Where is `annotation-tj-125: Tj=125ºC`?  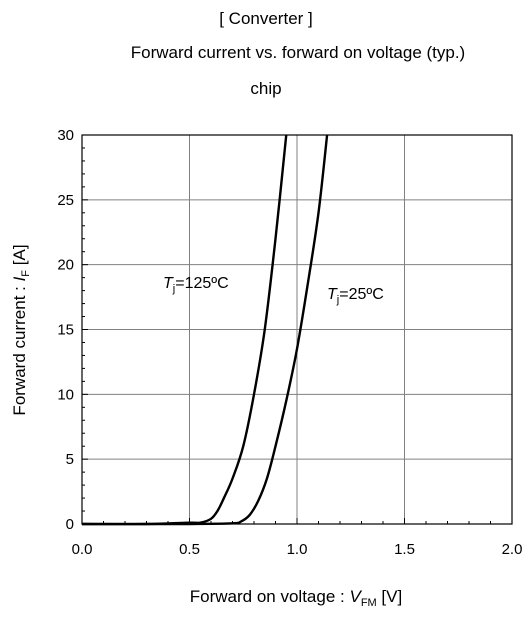 annotation-tj-125: Tj=125ºC is located at coordinates (196, 285).